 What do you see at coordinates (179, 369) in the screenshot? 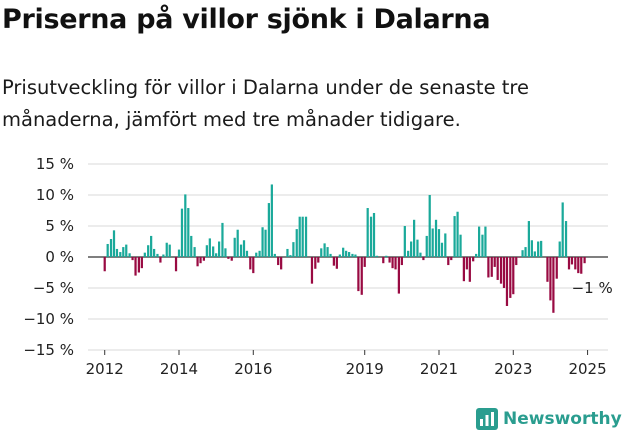
I see `x-tick-label: 2014` at bounding box center [179, 369].